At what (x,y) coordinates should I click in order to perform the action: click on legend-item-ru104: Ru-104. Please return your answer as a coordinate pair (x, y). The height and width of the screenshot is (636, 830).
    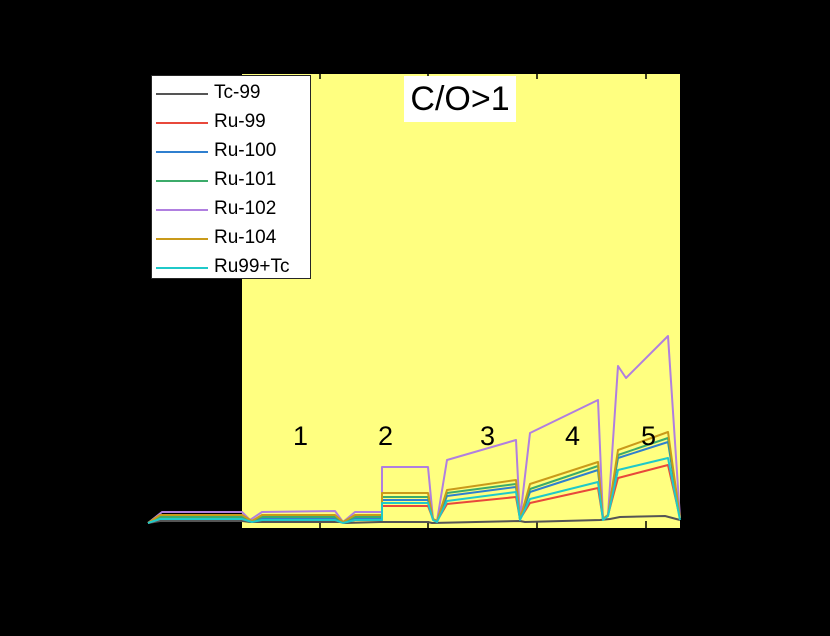
    Looking at the image, I should click on (231, 238).